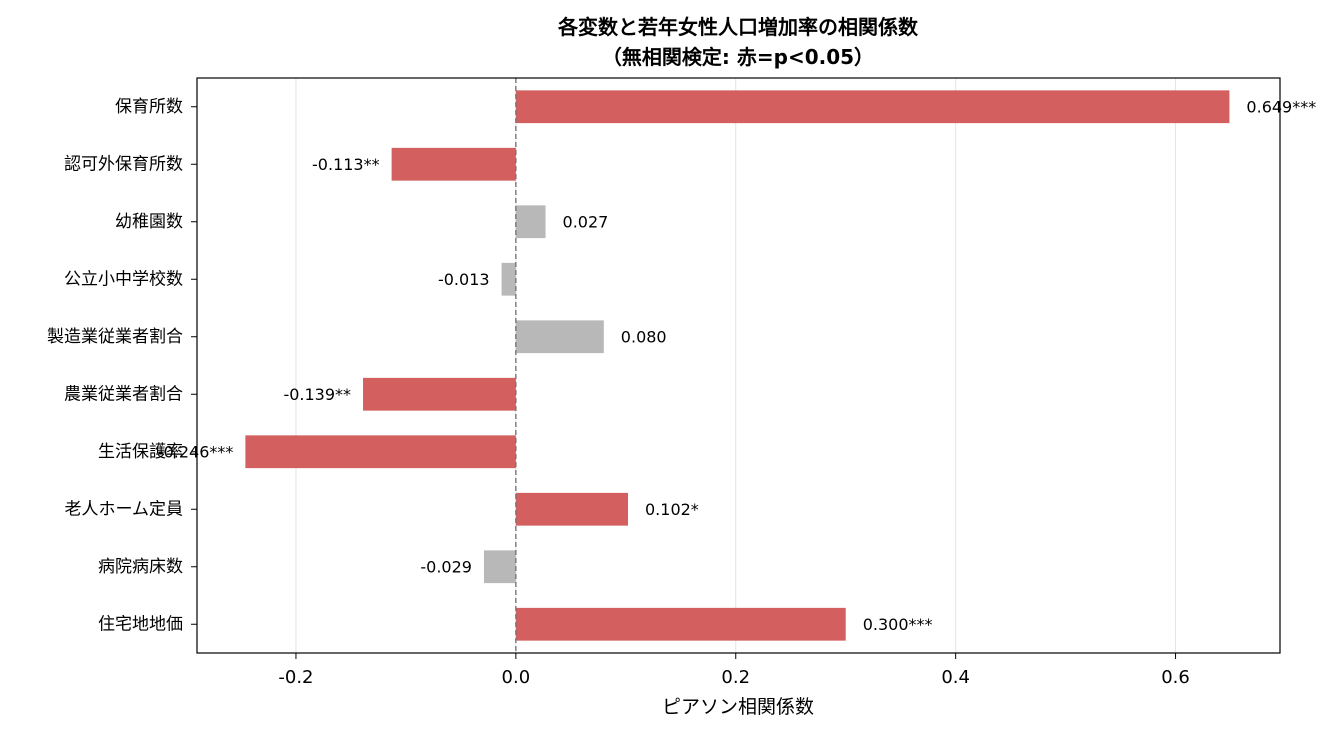 Image resolution: width=1333 pixels, height=735 pixels. What do you see at coordinates (586, 221) in the screenshot?
I see `value-label: 0.027` at bounding box center [586, 221].